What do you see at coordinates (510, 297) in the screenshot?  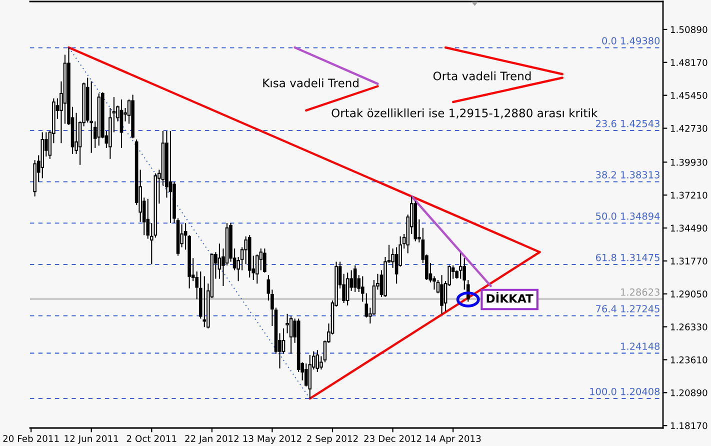 I see `annotation: DİKKAT` at bounding box center [510, 297].